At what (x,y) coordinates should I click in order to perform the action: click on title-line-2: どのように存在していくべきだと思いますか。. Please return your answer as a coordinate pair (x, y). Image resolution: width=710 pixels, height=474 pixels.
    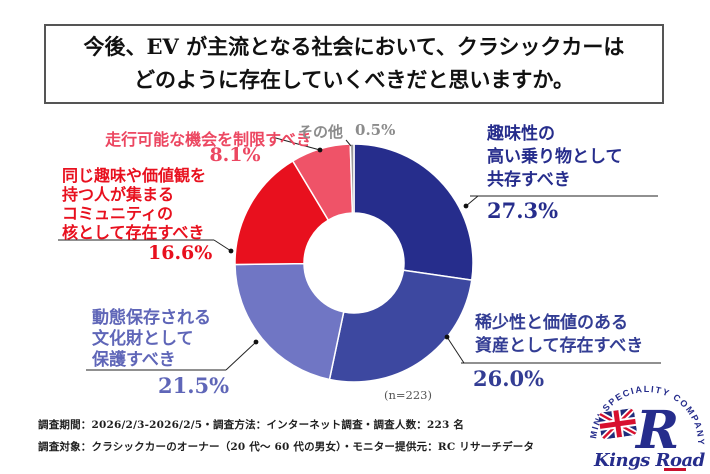
    Looking at the image, I should click on (354, 79).